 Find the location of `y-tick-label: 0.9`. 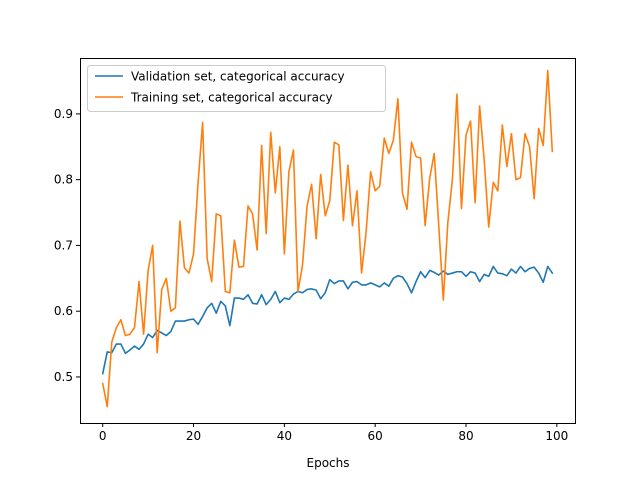

y-tick-label: 0.9 is located at coordinates (63, 114).